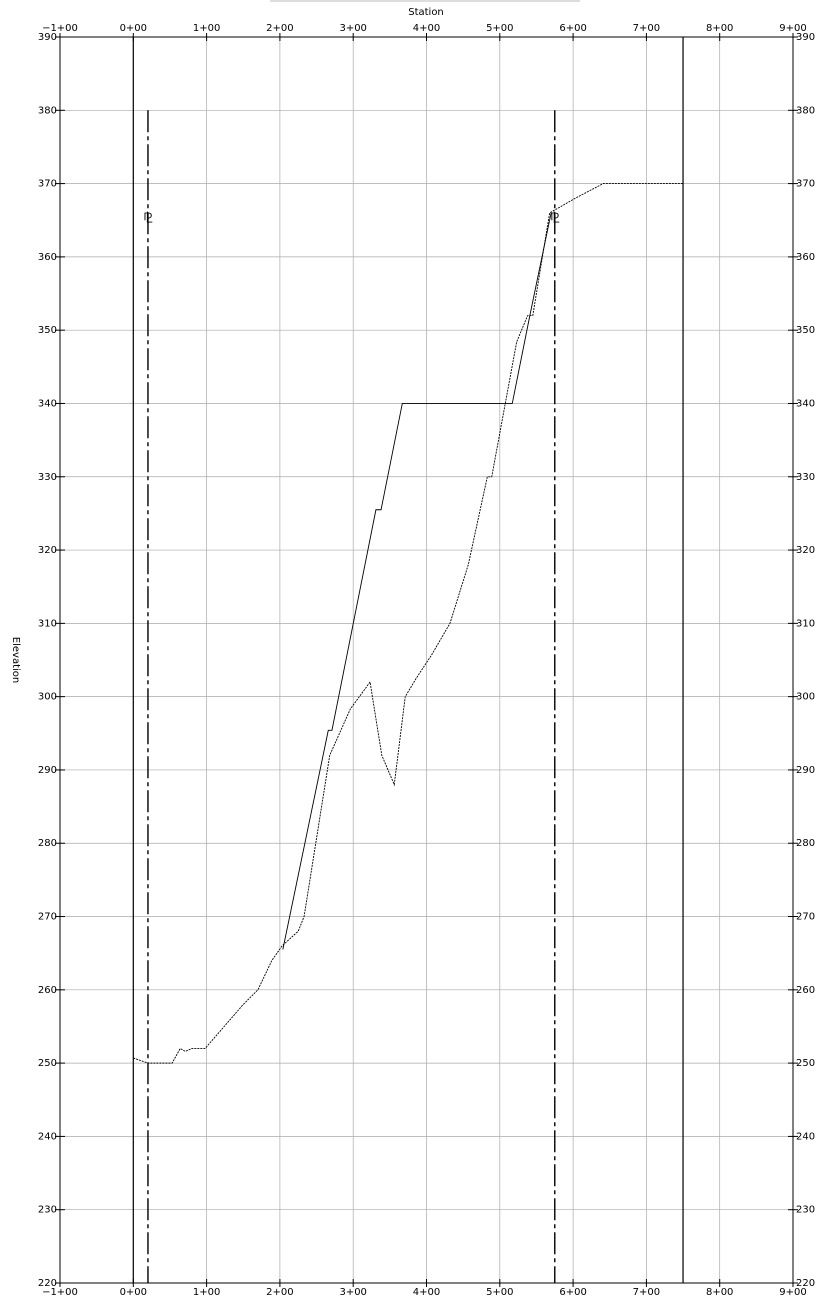  Describe the element at coordinates (15, 660) in the screenshot. I see `y-axis-label: Elevation` at that location.